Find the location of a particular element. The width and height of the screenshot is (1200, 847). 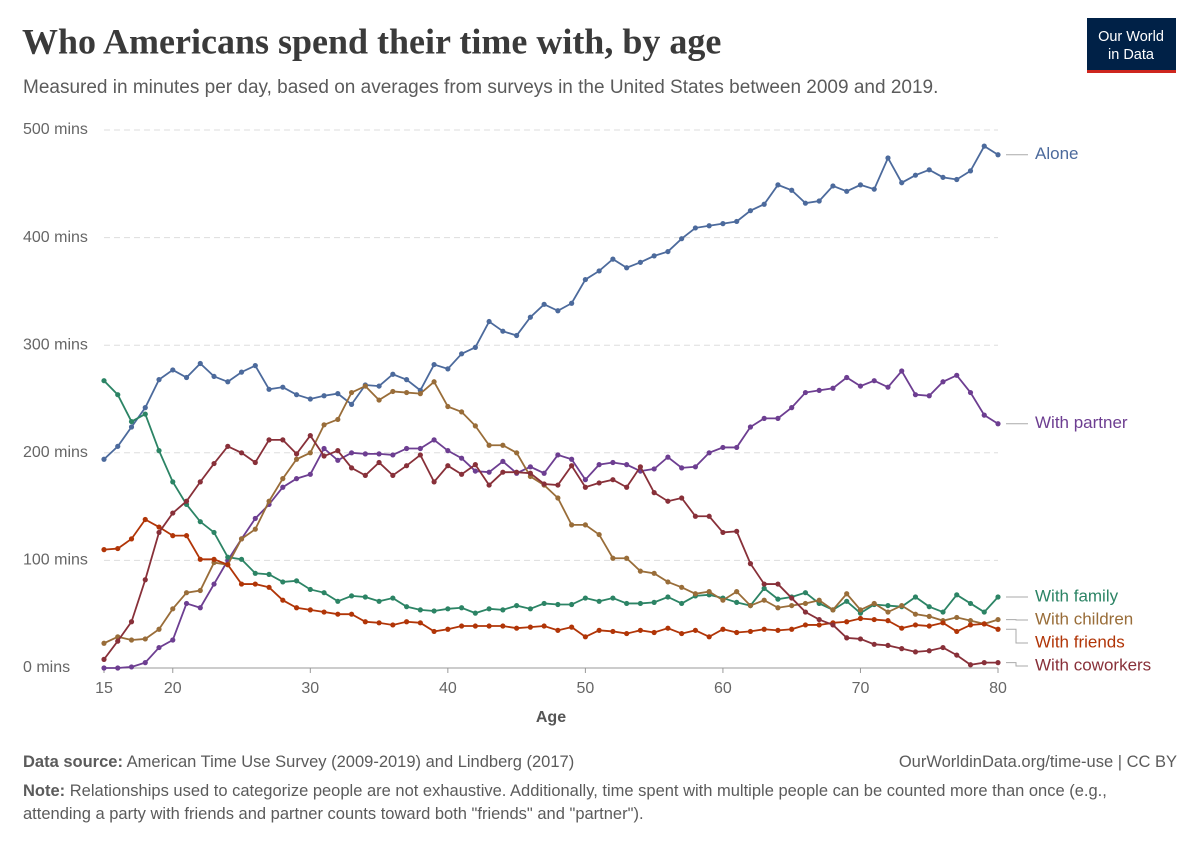

x-tick-label: 15 is located at coordinates (104, 688).